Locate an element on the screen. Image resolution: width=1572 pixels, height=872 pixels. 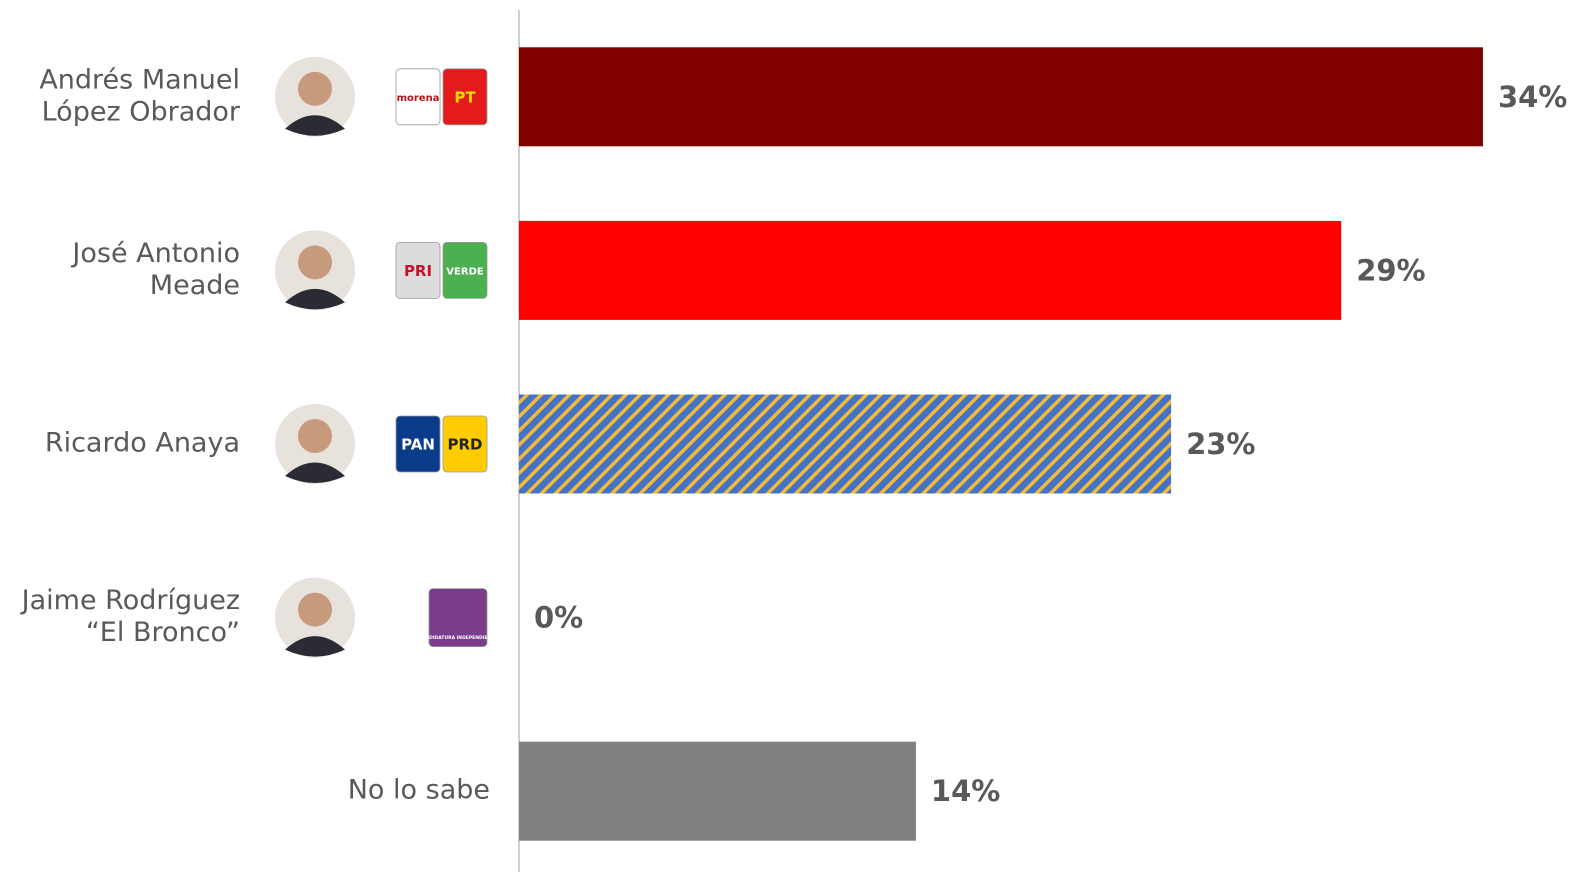
party-logo-text: VERDE is located at coordinates (465, 271).